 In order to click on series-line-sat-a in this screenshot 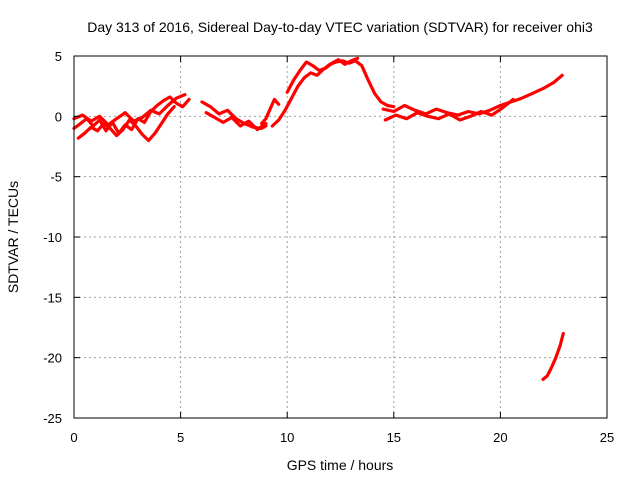, I will do `click(131, 115)`.